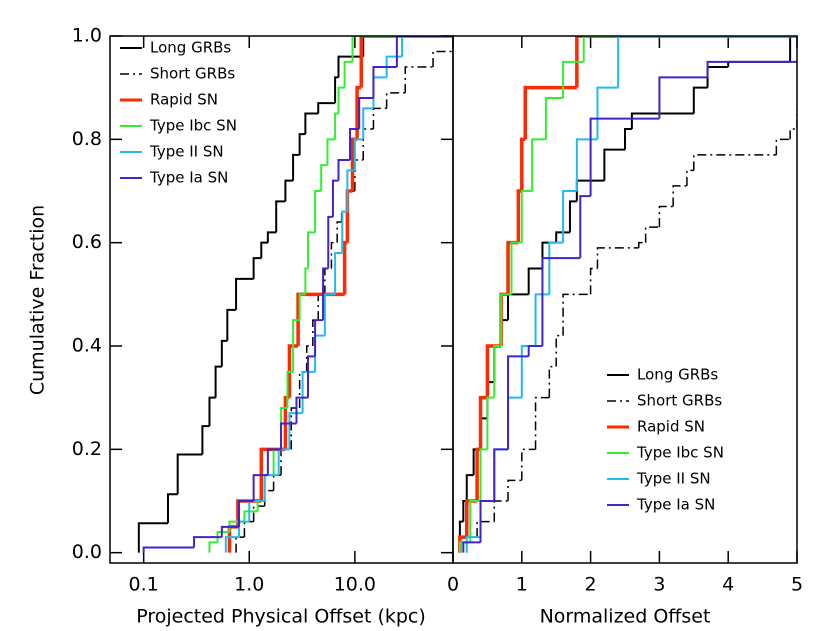 The image size is (830, 631). Describe the element at coordinates (591, 585) in the screenshot. I see `x-tick-label: 2` at that location.